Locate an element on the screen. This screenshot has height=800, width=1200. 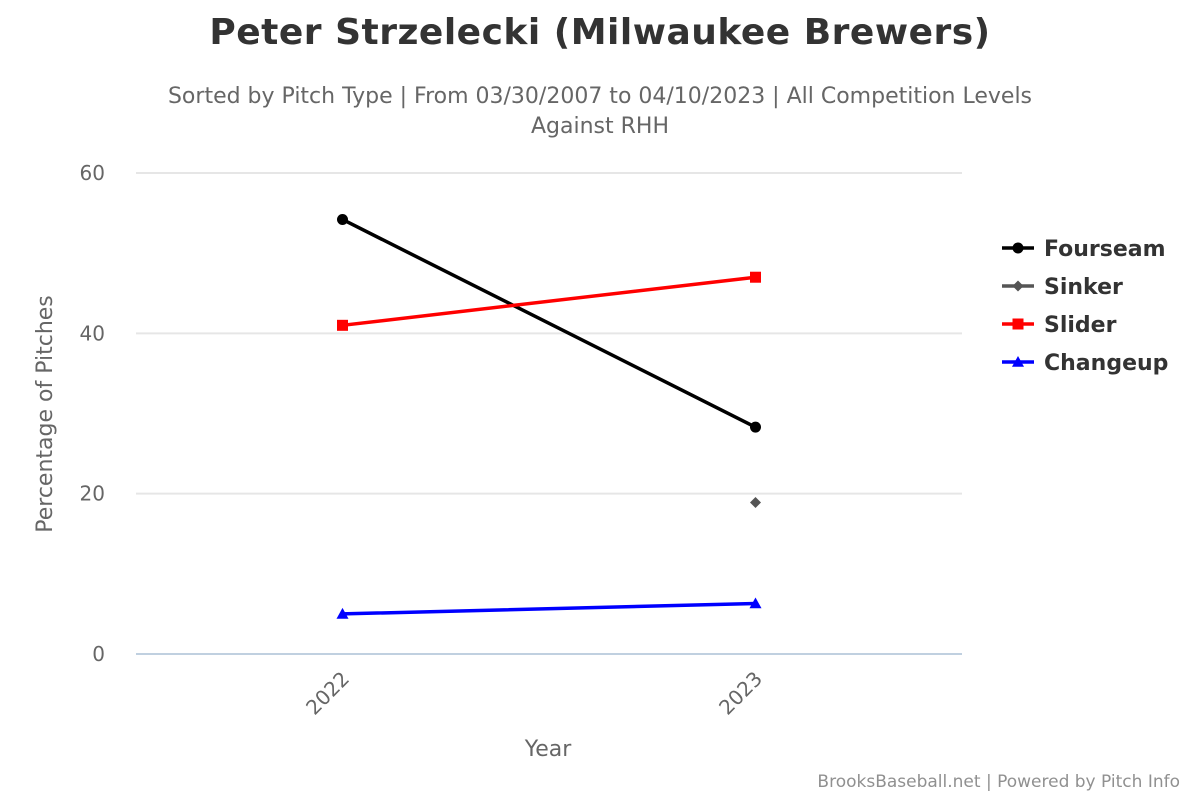
x-axis-ticks: 2022 2023 is located at coordinates (534, 693).